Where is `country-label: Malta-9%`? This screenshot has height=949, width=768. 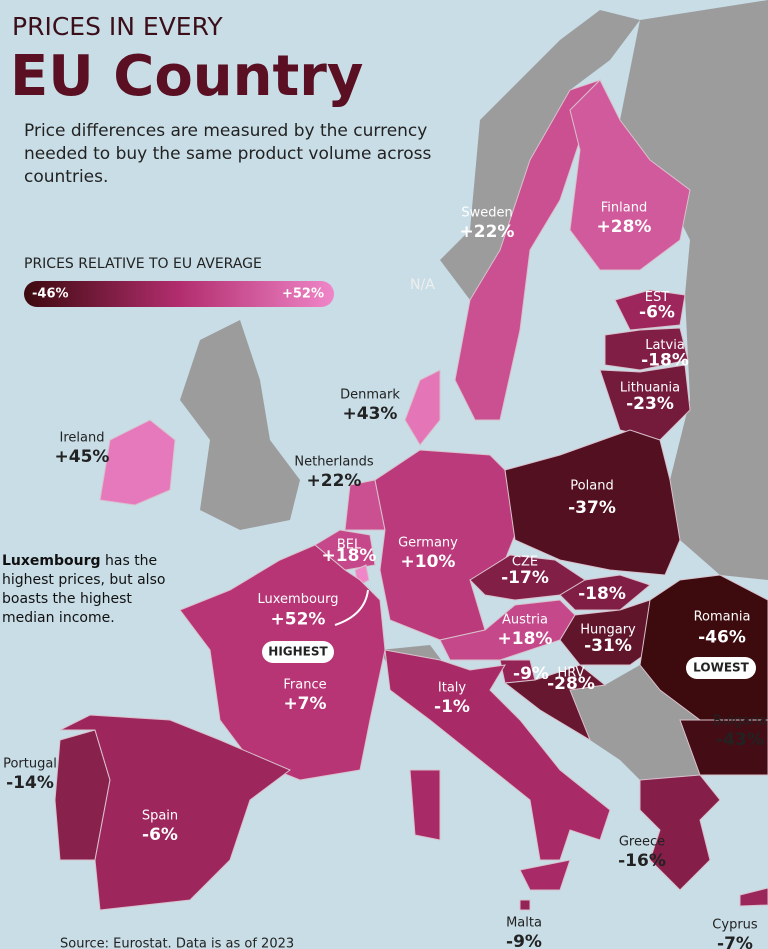 country-label: Malta-9% is located at coordinates (524, 932).